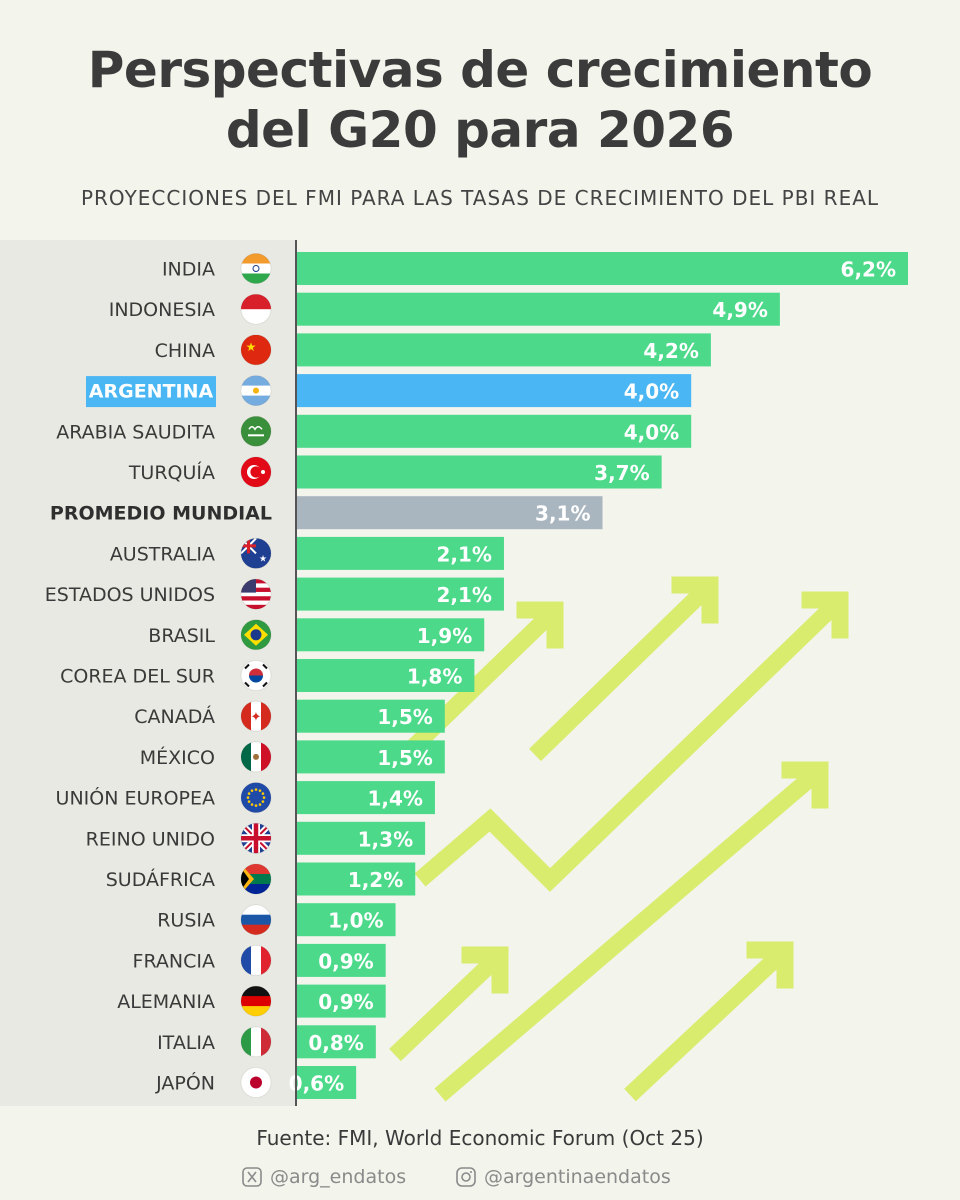 This screenshot has width=960, height=1200. Describe the element at coordinates (256, 838) in the screenshot. I see `uk-flag-icon` at that location.